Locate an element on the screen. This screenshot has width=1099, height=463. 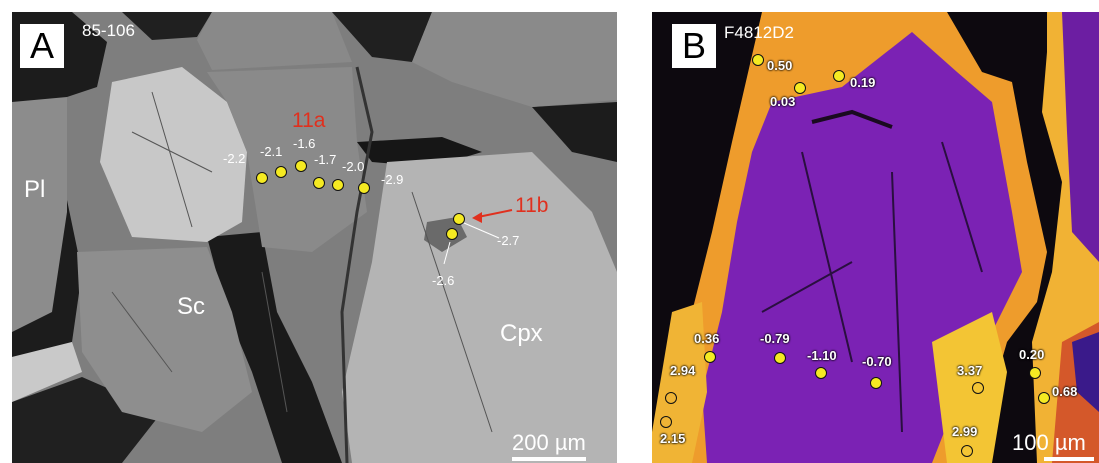
spot-value: -2.7 is located at coordinates (508, 240).